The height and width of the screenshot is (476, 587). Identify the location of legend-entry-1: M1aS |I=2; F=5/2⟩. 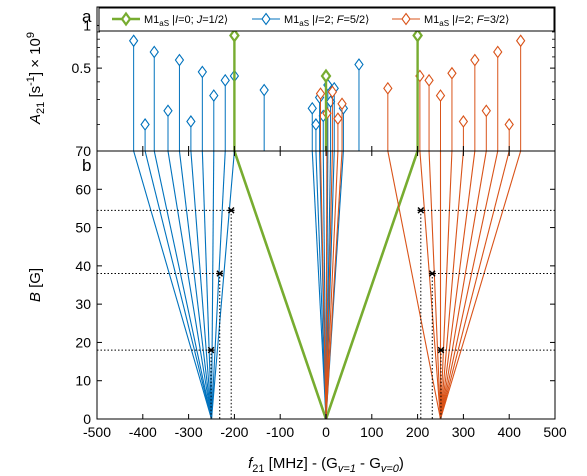
(310, 20).